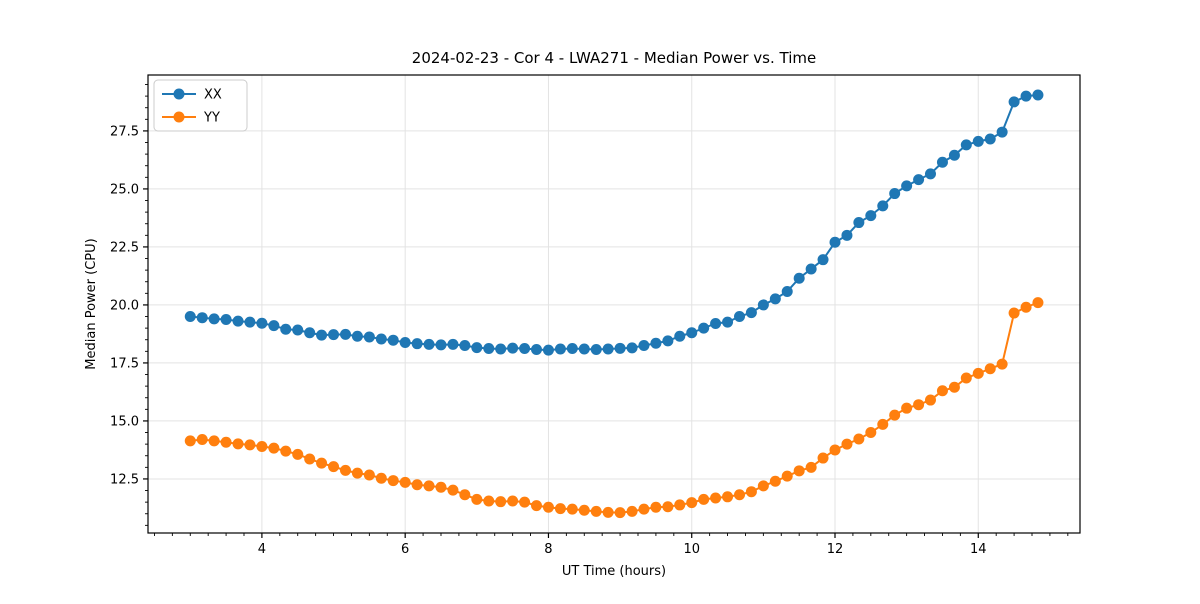  What do you see at coordinates (124, 247) in the screenshot?
I see `y-tick-label: 22.5` at bounding box center [124, 247].